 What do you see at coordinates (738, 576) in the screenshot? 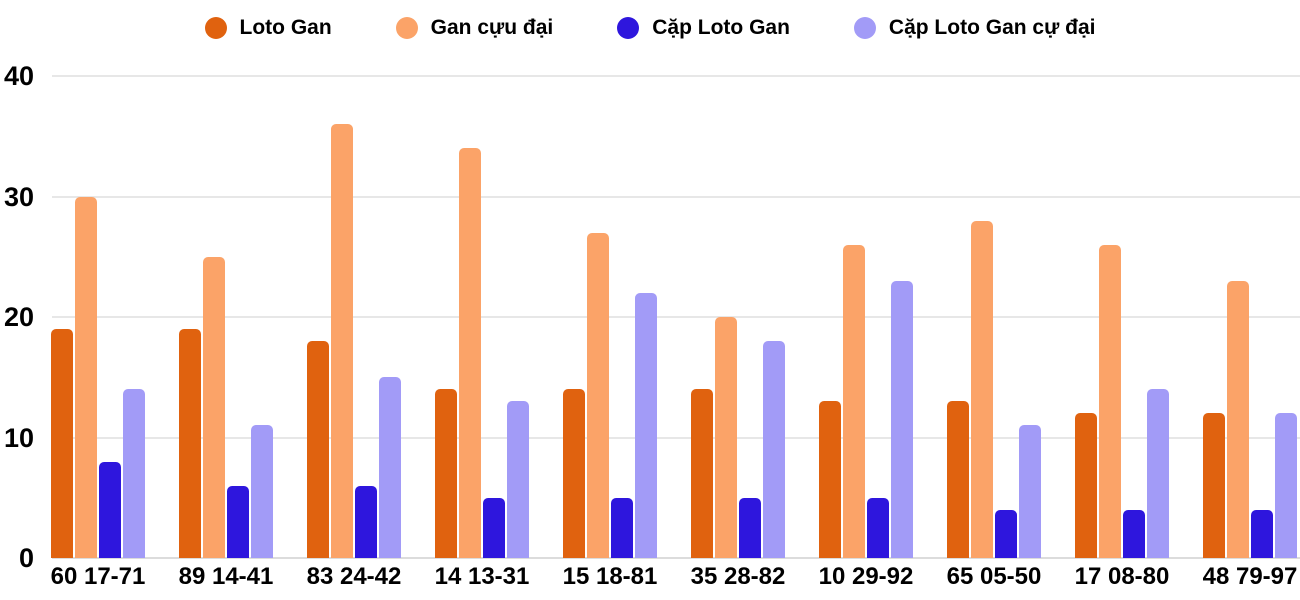
I see `x-axis-category-label: 35 28-82` at bounding box center [738, 576].